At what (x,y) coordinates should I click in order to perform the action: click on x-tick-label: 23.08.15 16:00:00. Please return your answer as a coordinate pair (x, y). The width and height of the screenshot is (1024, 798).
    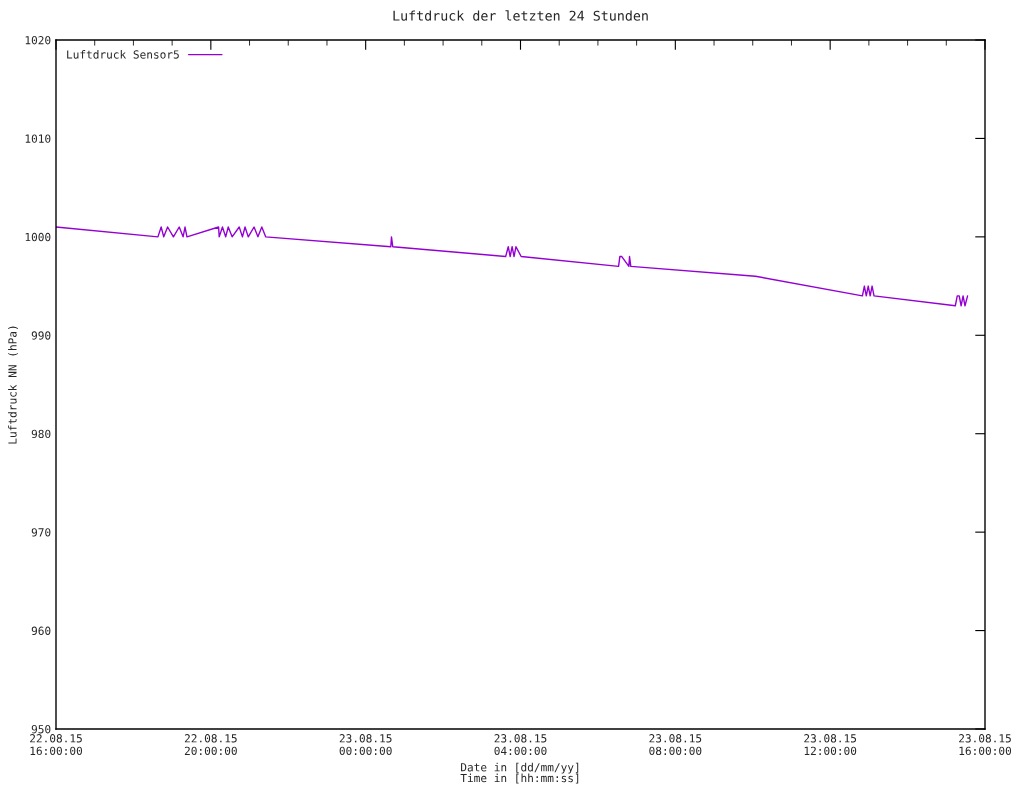
    Looking at the image, I should click on (985, 745).